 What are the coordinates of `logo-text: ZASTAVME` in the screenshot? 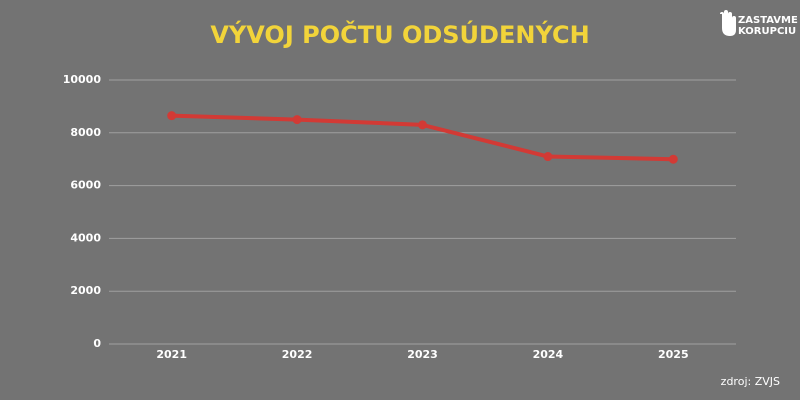 It's located at (768, 20).